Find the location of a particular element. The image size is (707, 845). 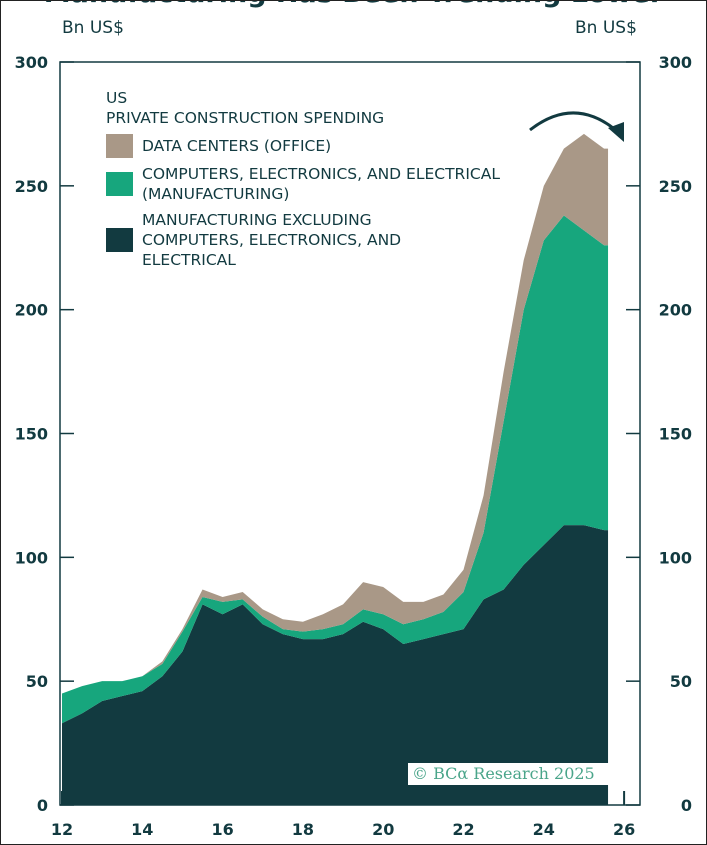

y-tick-label-left: 50 is located at coordinates (37, 681).